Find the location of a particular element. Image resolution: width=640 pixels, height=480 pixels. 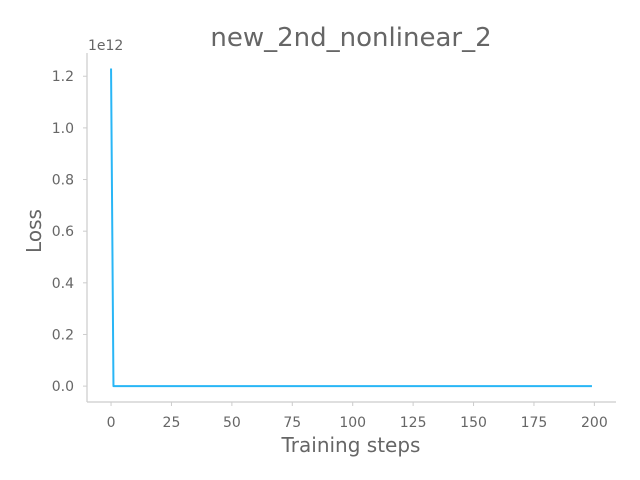

y-tick-label: 1.0 is located at coordinates (63, 129).